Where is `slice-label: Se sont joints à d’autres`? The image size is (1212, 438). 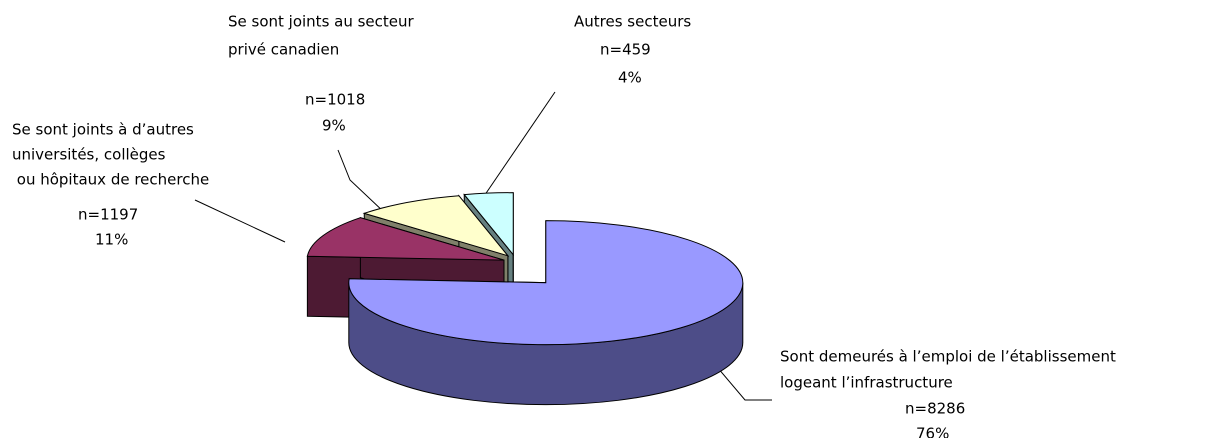 slice-label: Se sont joints à d’autres is located at coordinates (103, 130).